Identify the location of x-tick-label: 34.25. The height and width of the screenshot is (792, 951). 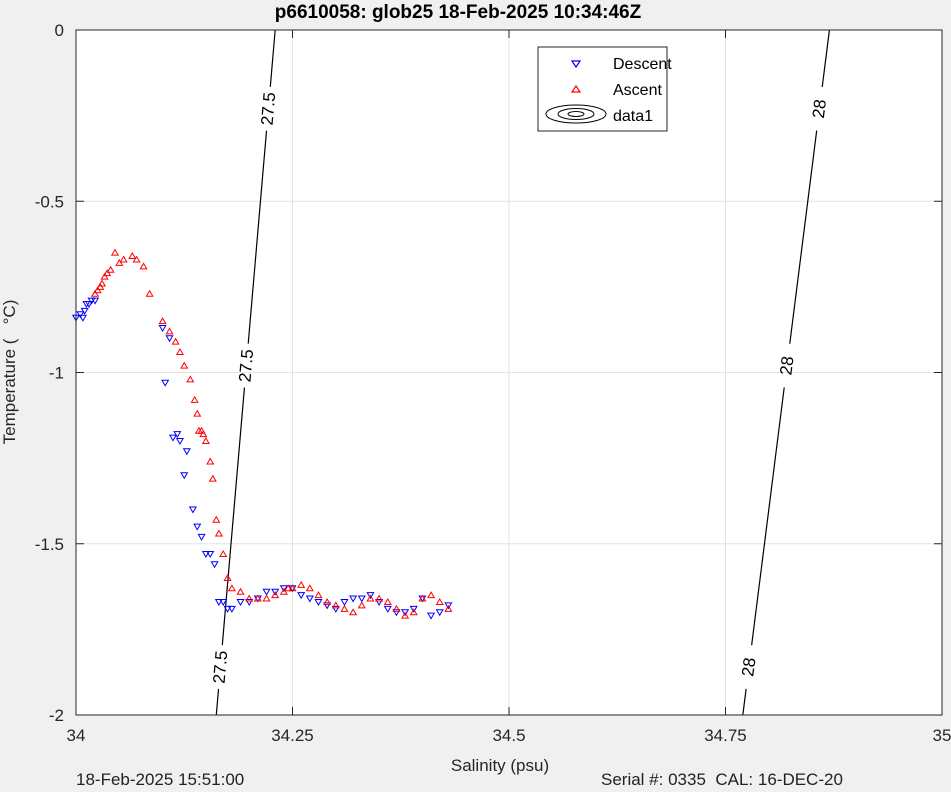
(292, 735).